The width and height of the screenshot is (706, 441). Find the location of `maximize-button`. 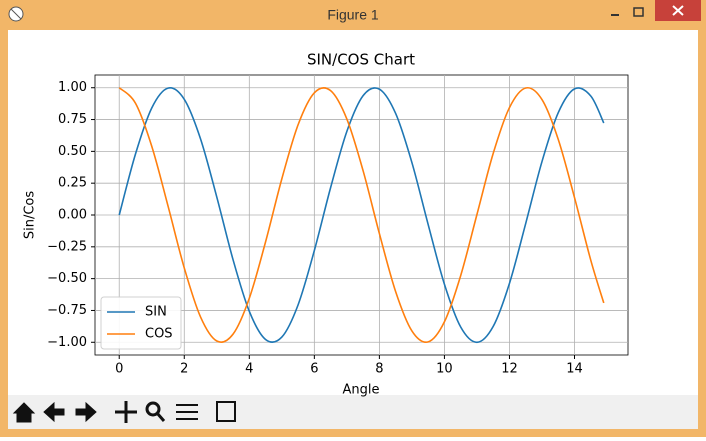

maximize-button is located at coordinates (638, 12).